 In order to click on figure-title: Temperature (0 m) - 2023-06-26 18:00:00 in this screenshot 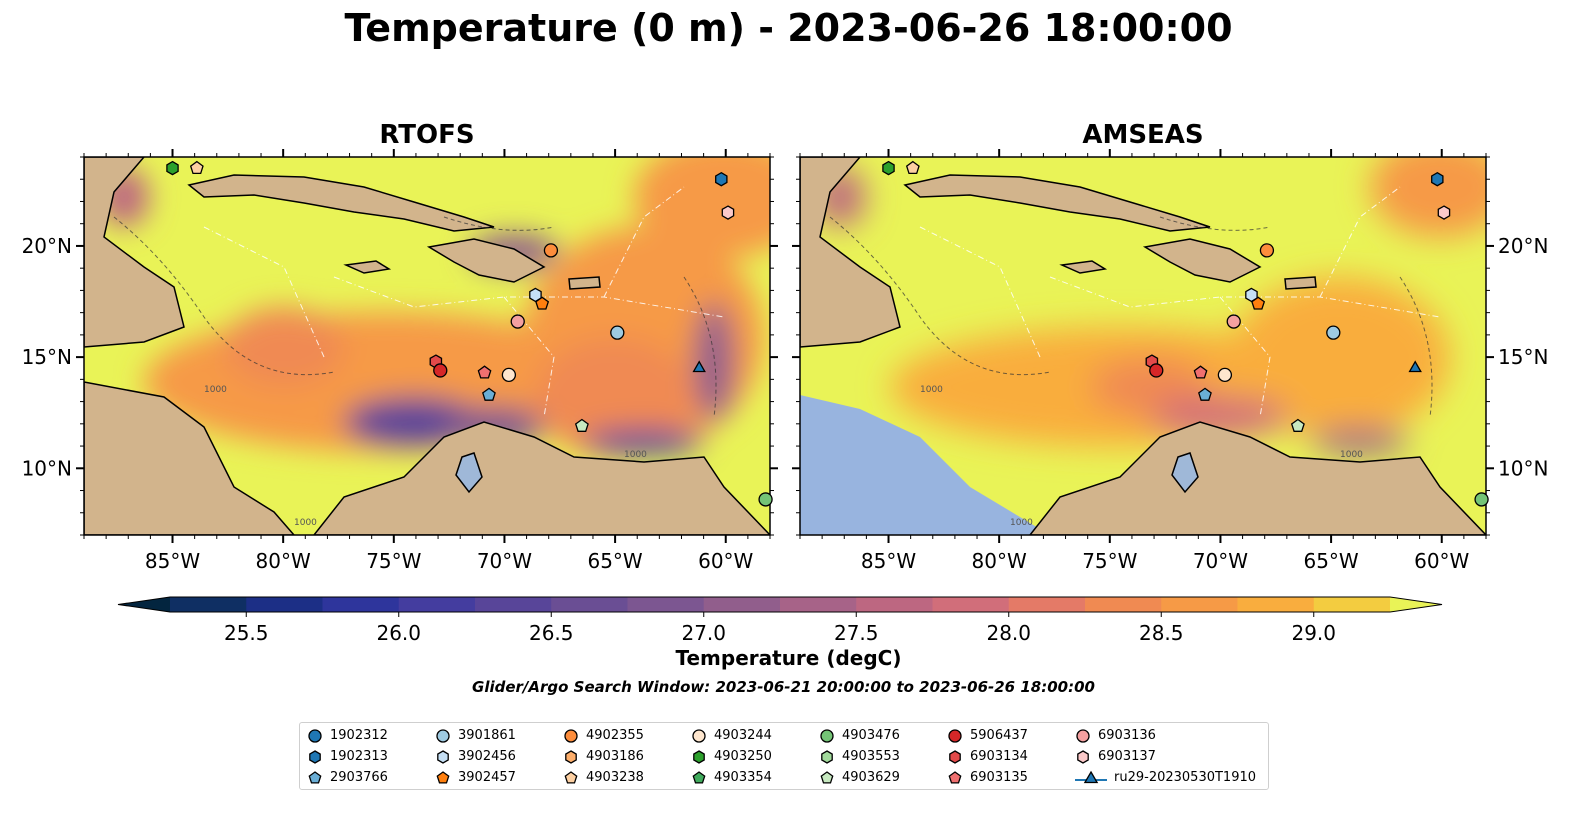, I will do `click(788, 28)`.